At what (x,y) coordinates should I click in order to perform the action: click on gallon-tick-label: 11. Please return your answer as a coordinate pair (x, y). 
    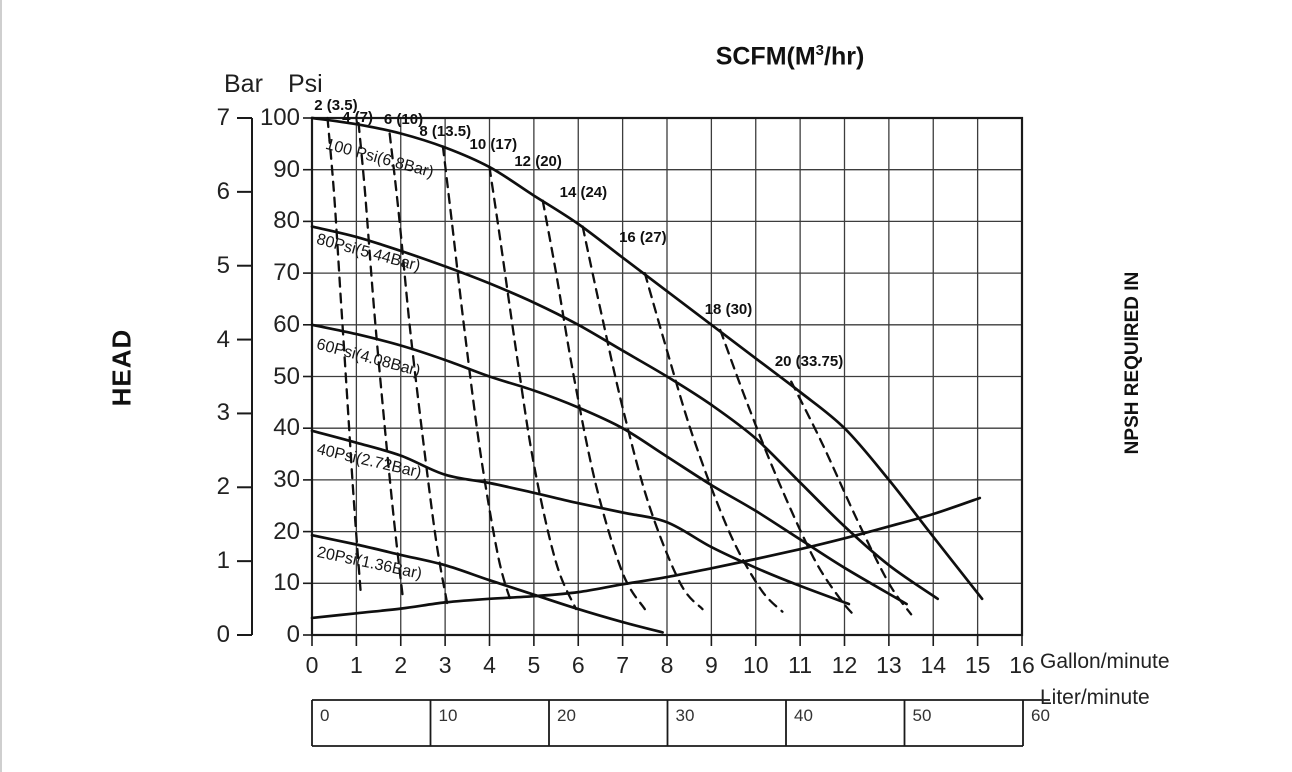
    Looking at the image, I should click on (800, 665).